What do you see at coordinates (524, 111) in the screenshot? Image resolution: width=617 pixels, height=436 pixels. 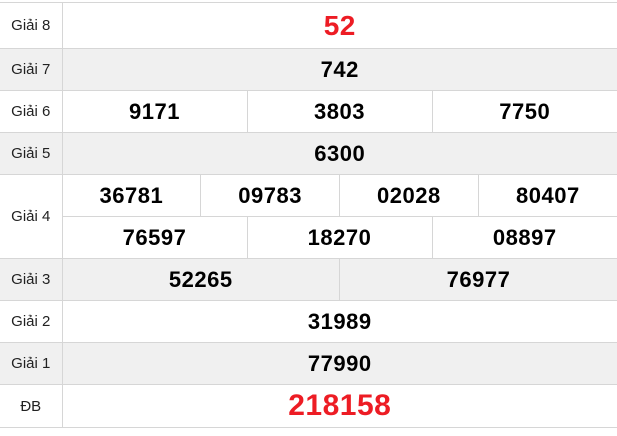 I see `prize-value: 7750` at bounding box center [524, 111].